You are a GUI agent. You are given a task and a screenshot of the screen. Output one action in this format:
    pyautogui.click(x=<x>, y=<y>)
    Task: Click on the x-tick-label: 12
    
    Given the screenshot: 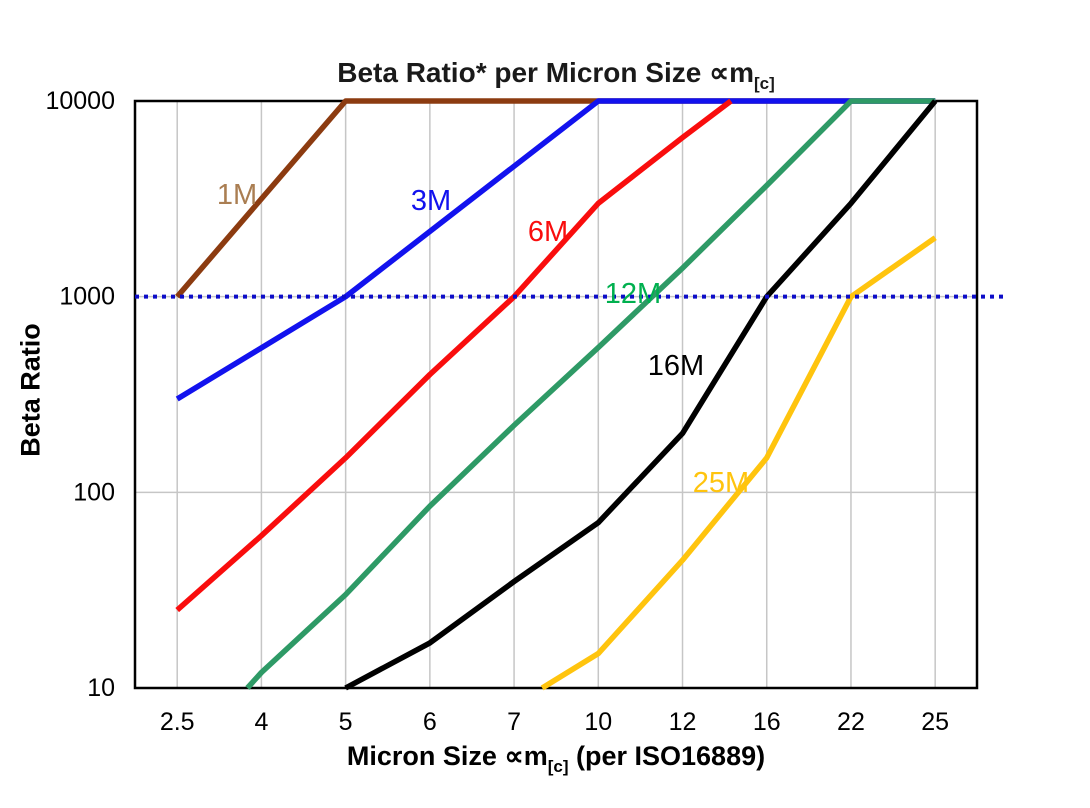 What is the action you would take?
    pyautogui.click(x=683, y=722)
    